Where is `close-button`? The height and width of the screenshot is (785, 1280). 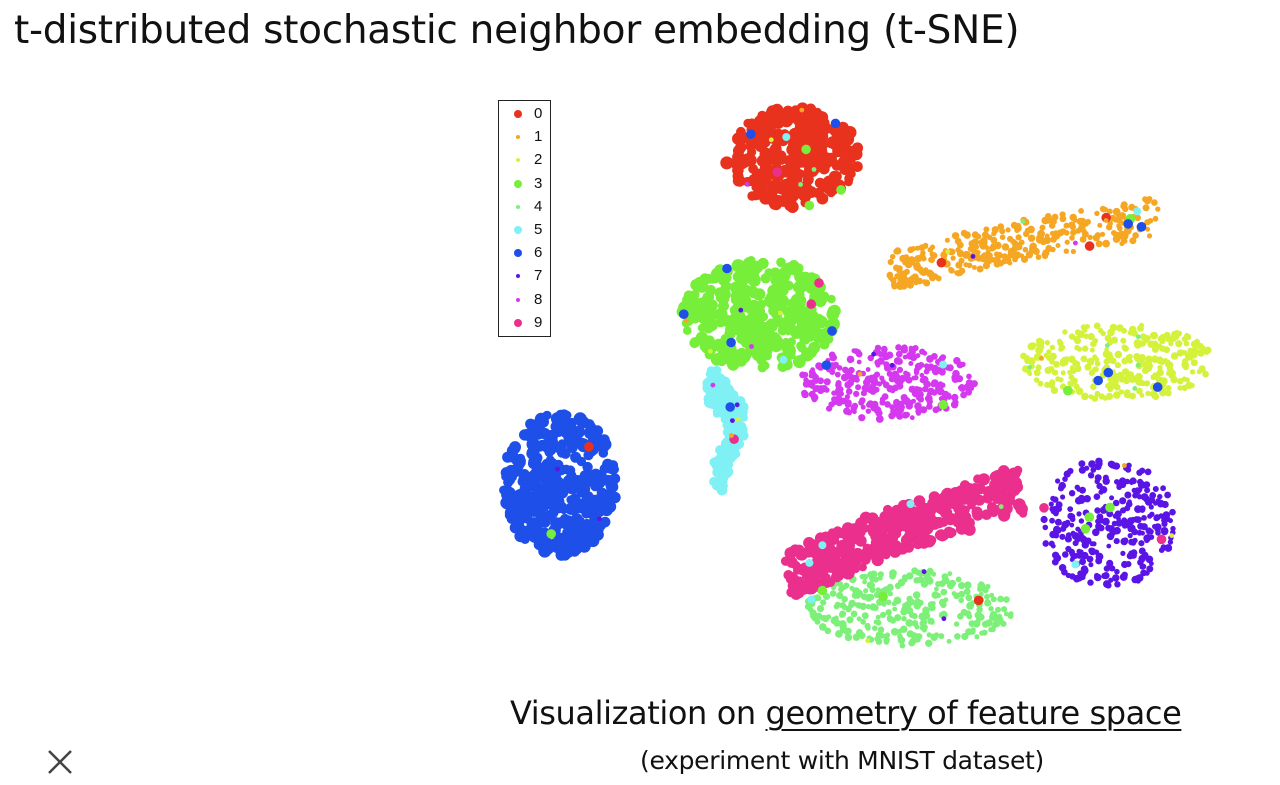
close-button is located at coordinates (60, 762).